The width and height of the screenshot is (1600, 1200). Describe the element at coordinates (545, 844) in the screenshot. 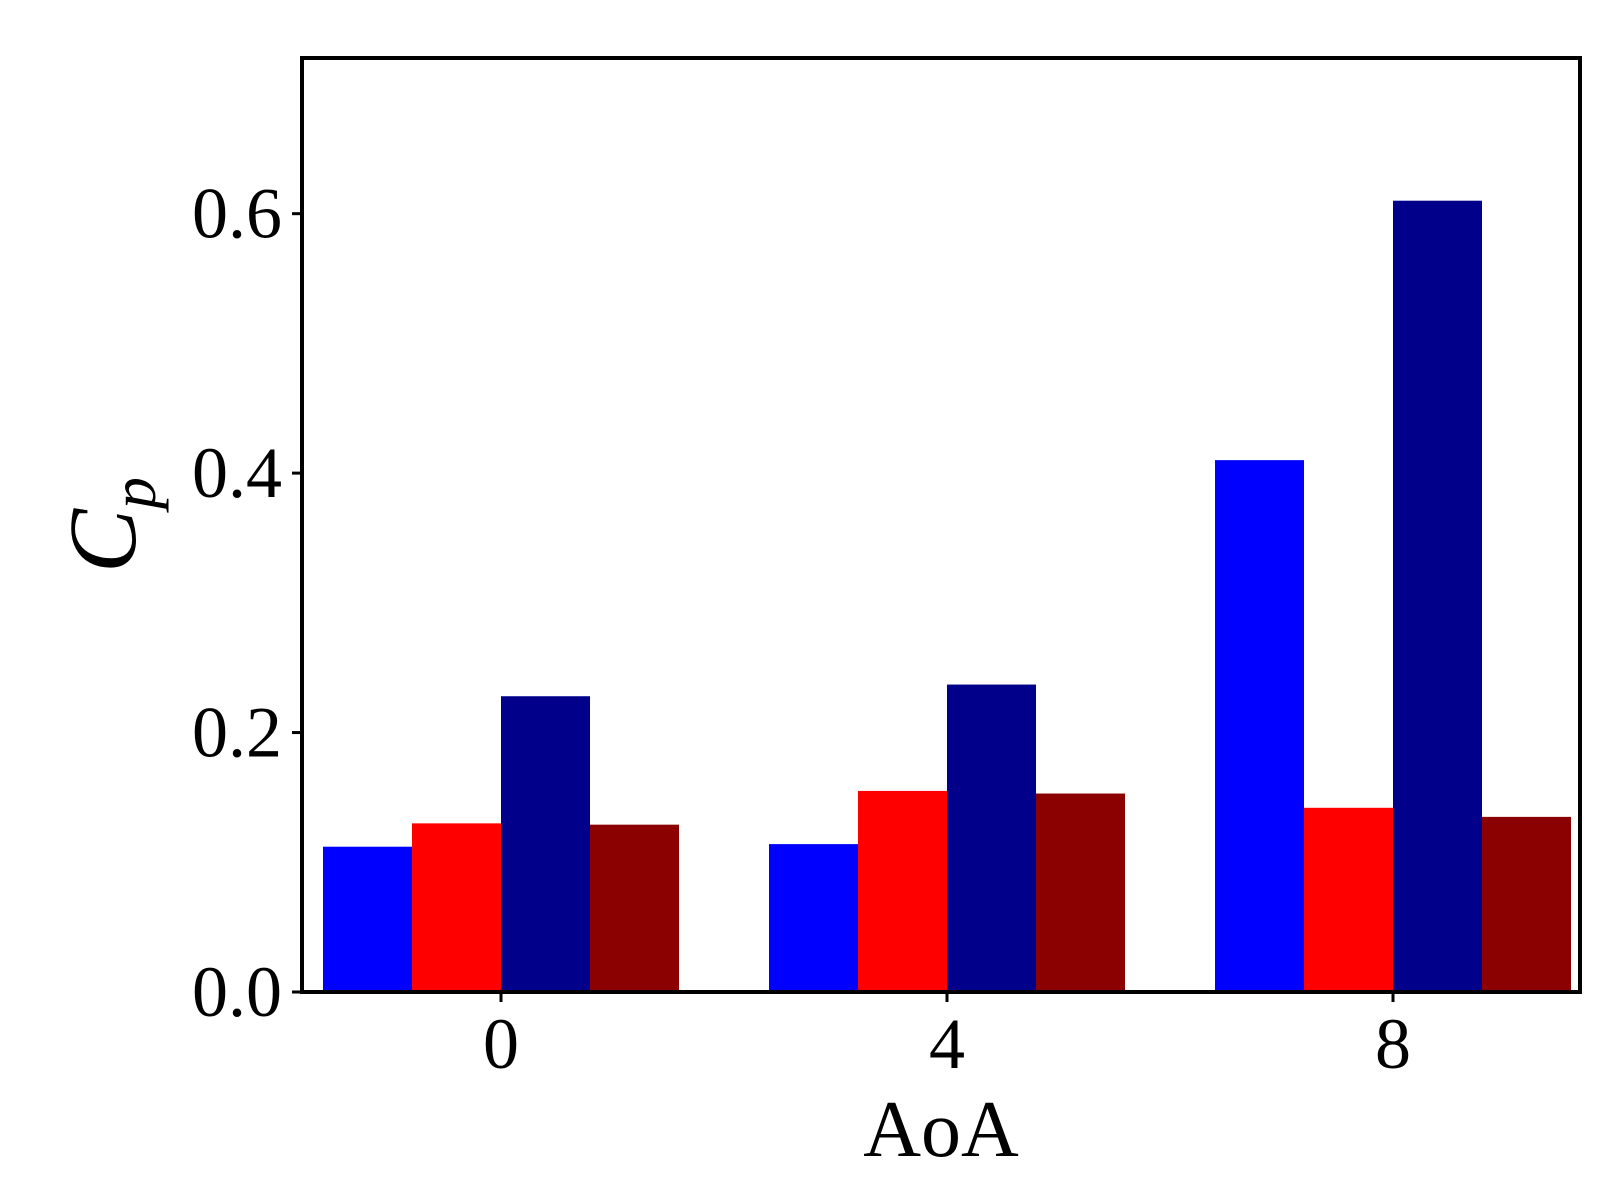

I see `bar-cat0-series3` at that location.